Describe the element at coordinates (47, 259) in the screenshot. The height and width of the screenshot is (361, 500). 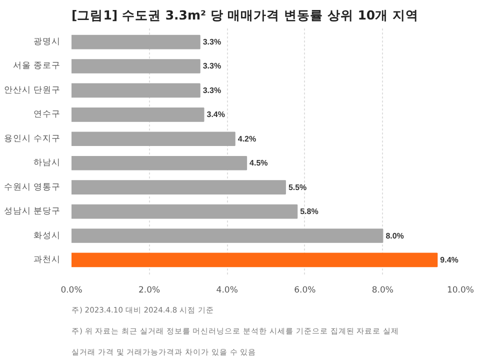
I see `y-tick-label: 과천시` at that location.